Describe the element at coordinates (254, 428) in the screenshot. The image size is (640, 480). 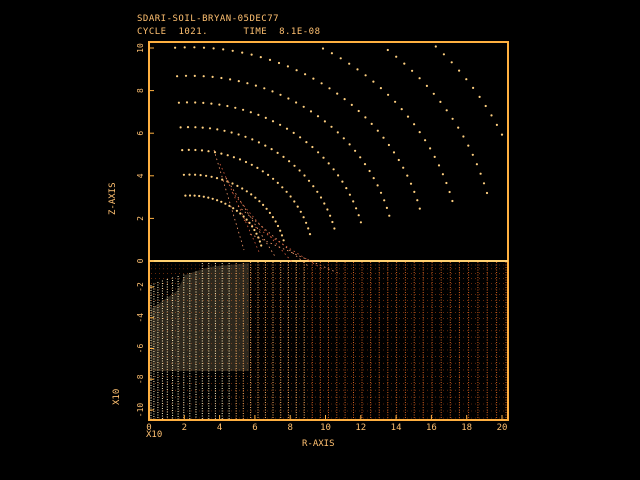
I see `r-tick-label: 6` at that location.